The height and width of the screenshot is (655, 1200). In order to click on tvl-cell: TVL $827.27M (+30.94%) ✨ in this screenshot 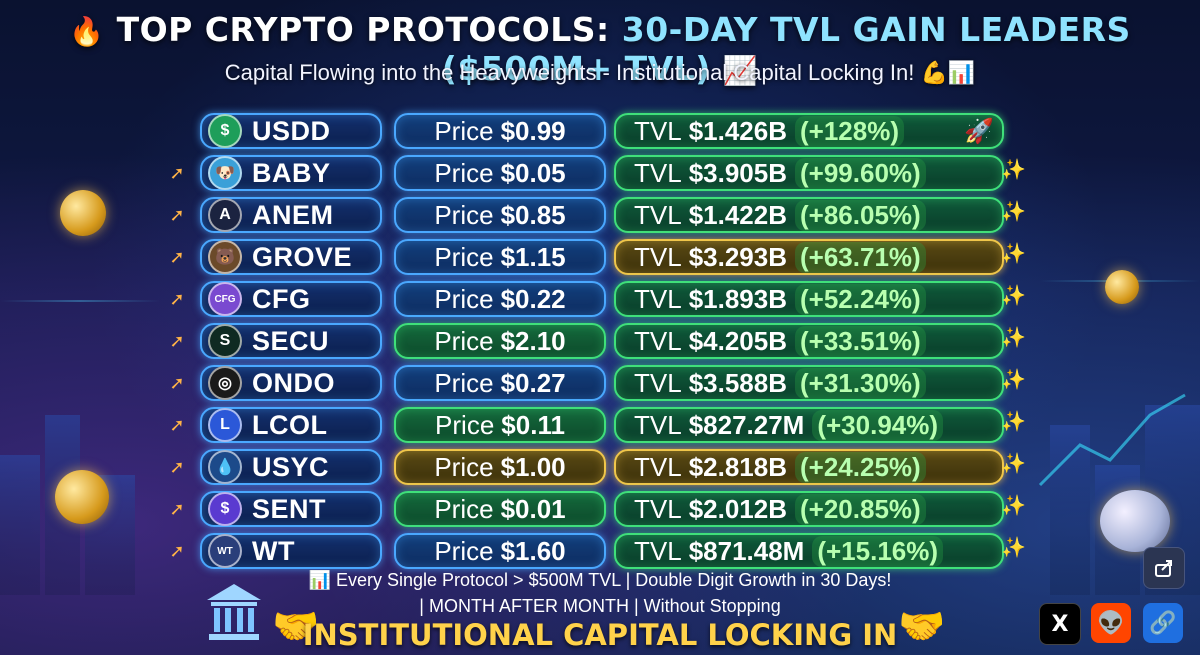, I will do `click(820, 425)`.